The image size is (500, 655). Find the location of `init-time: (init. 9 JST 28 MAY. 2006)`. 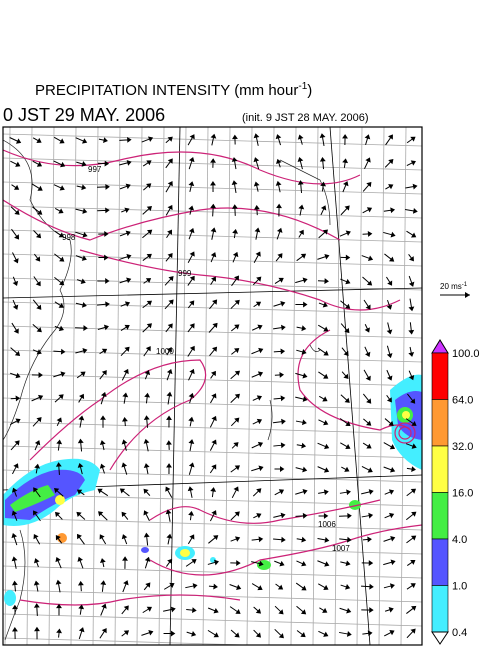

init-time: (init. 9 JST 28 MAY. 2006) is located at coordinates (305, 118).